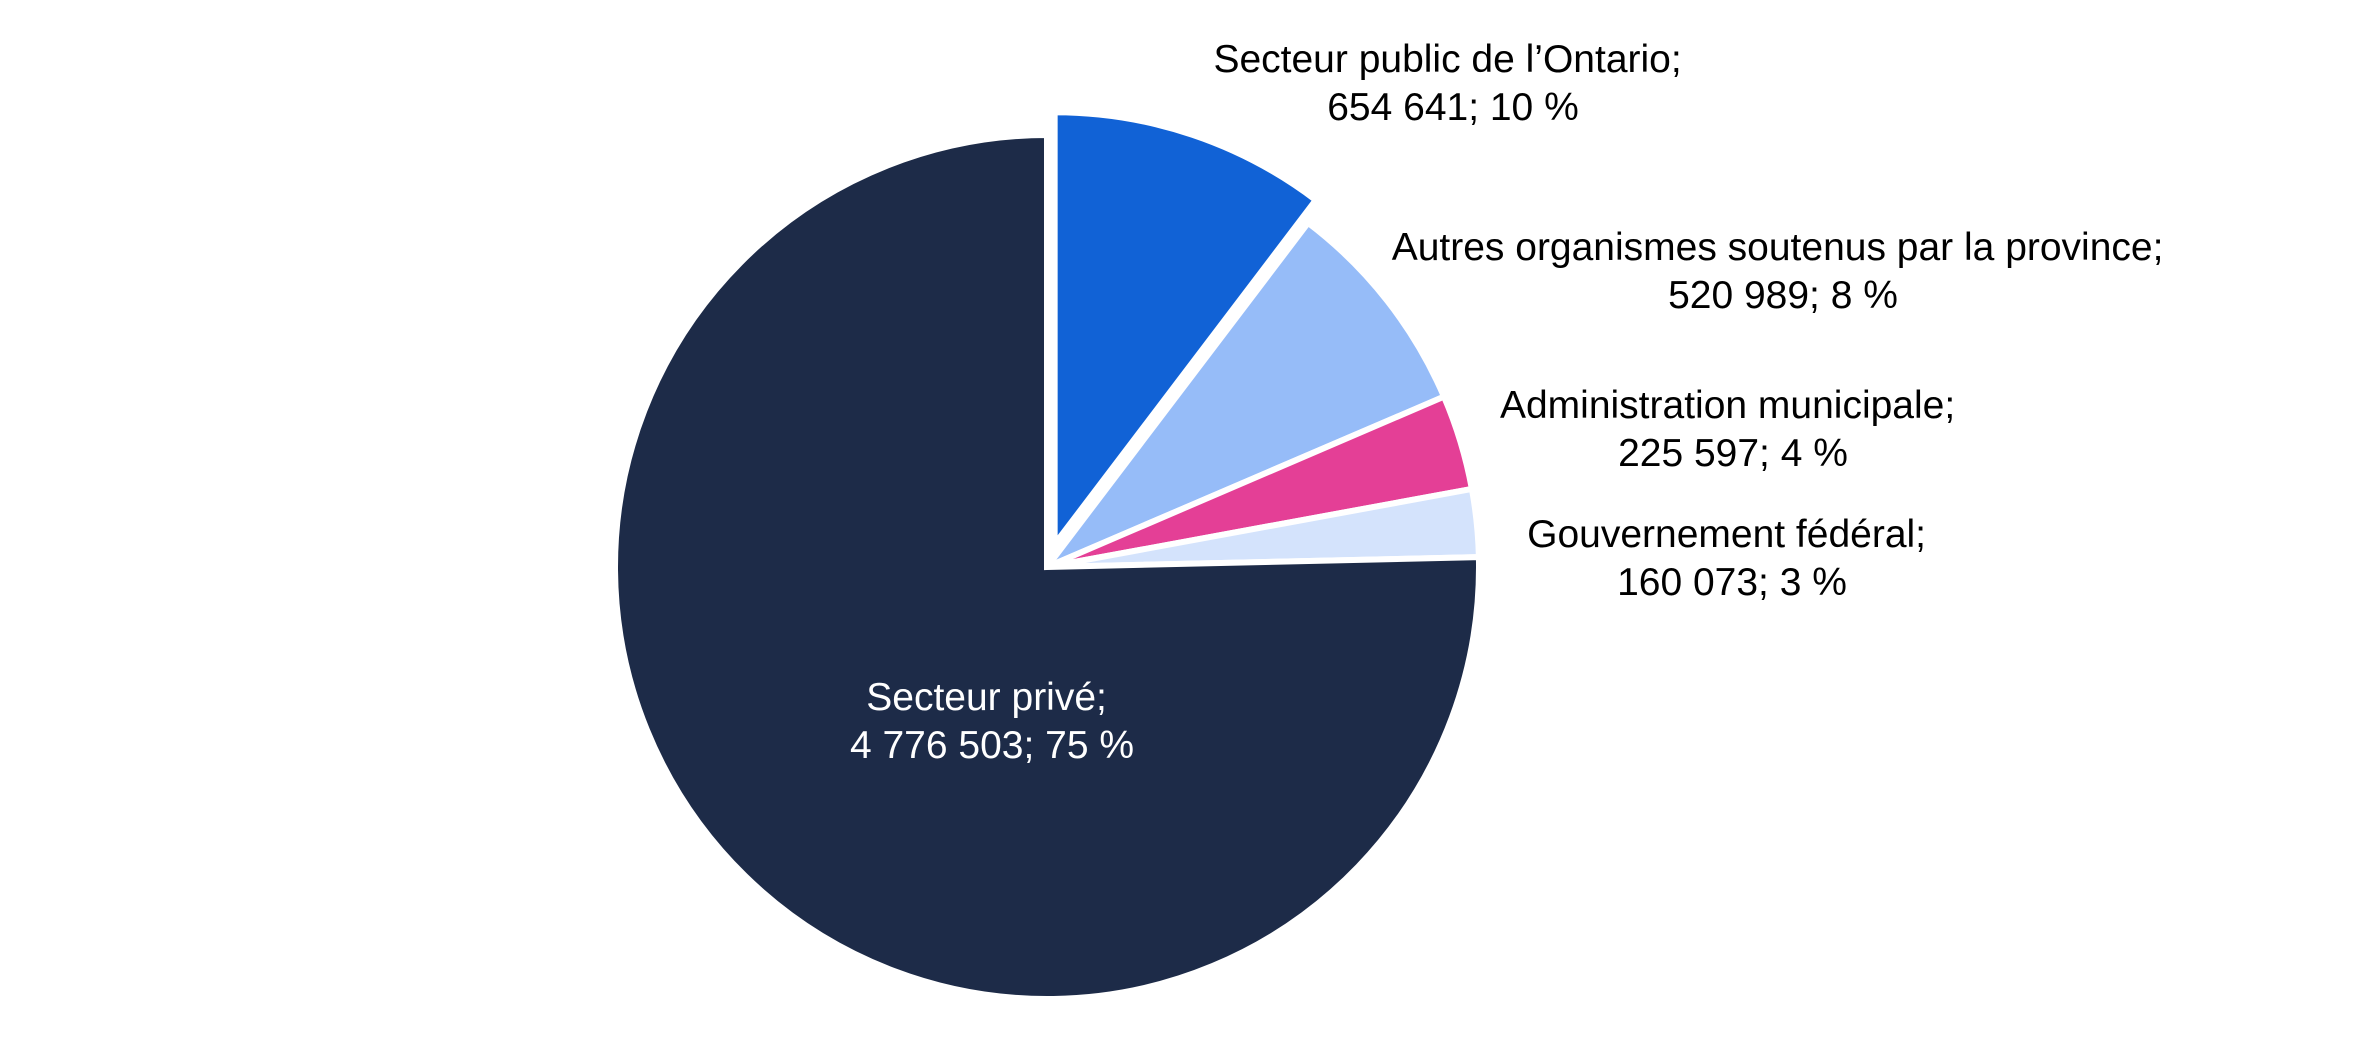  Describe the element at coordinates (992, 721) in the screenshot. I see `label-secteur-prive: Secteur privé; 4 776 503; 75 %` at that location.